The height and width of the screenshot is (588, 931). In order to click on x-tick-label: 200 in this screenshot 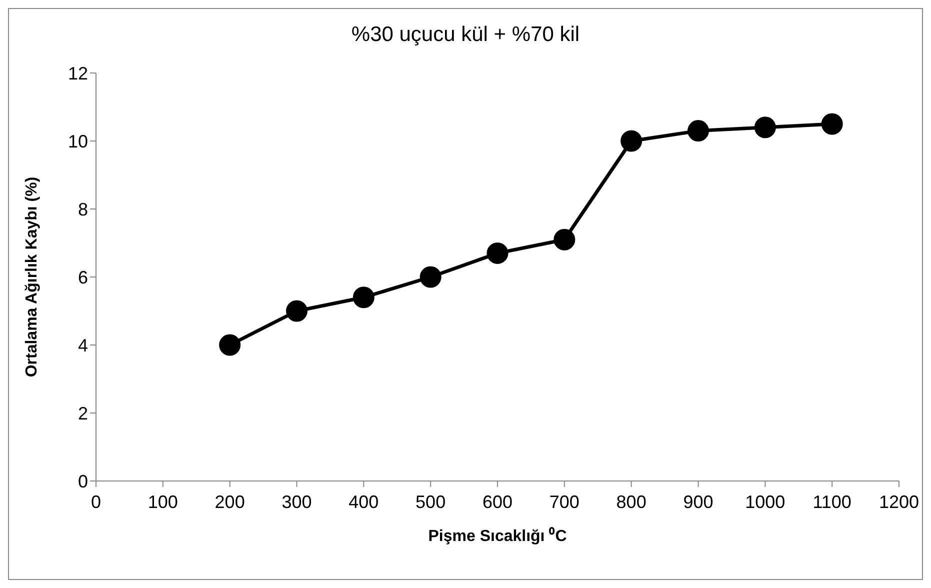, I will do `click(229, 502)`.